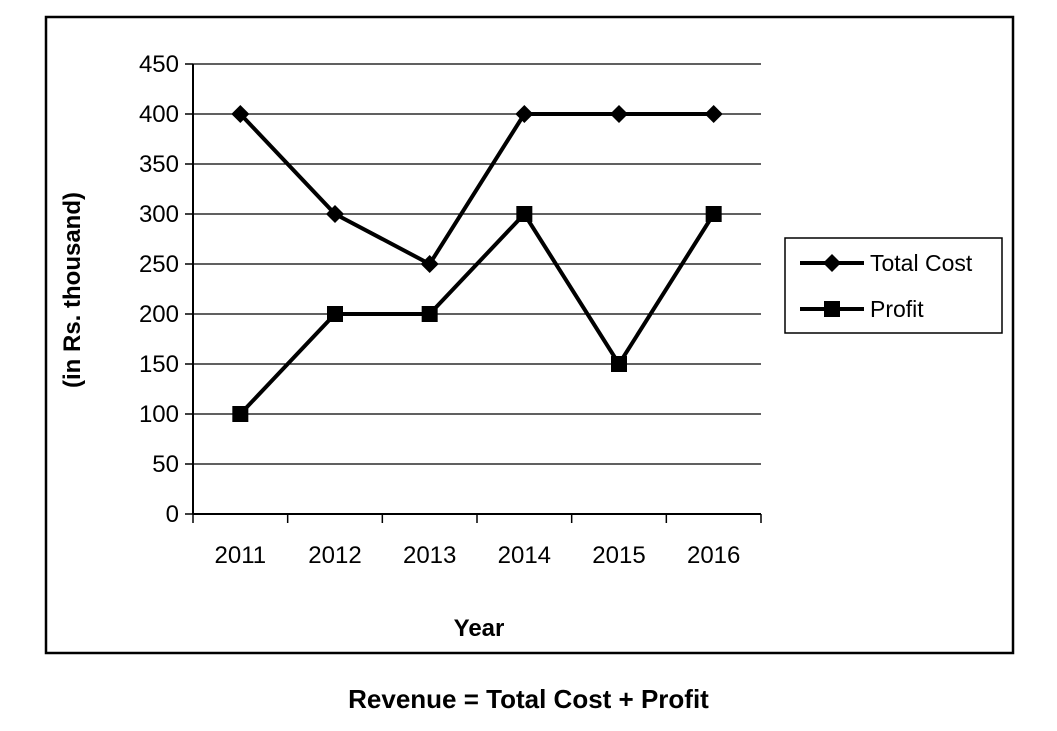  What do you see at coordinates (159, 214) in the screenshot?
I see `y-tick-label-300: 300` at bounding box center [159, 214].